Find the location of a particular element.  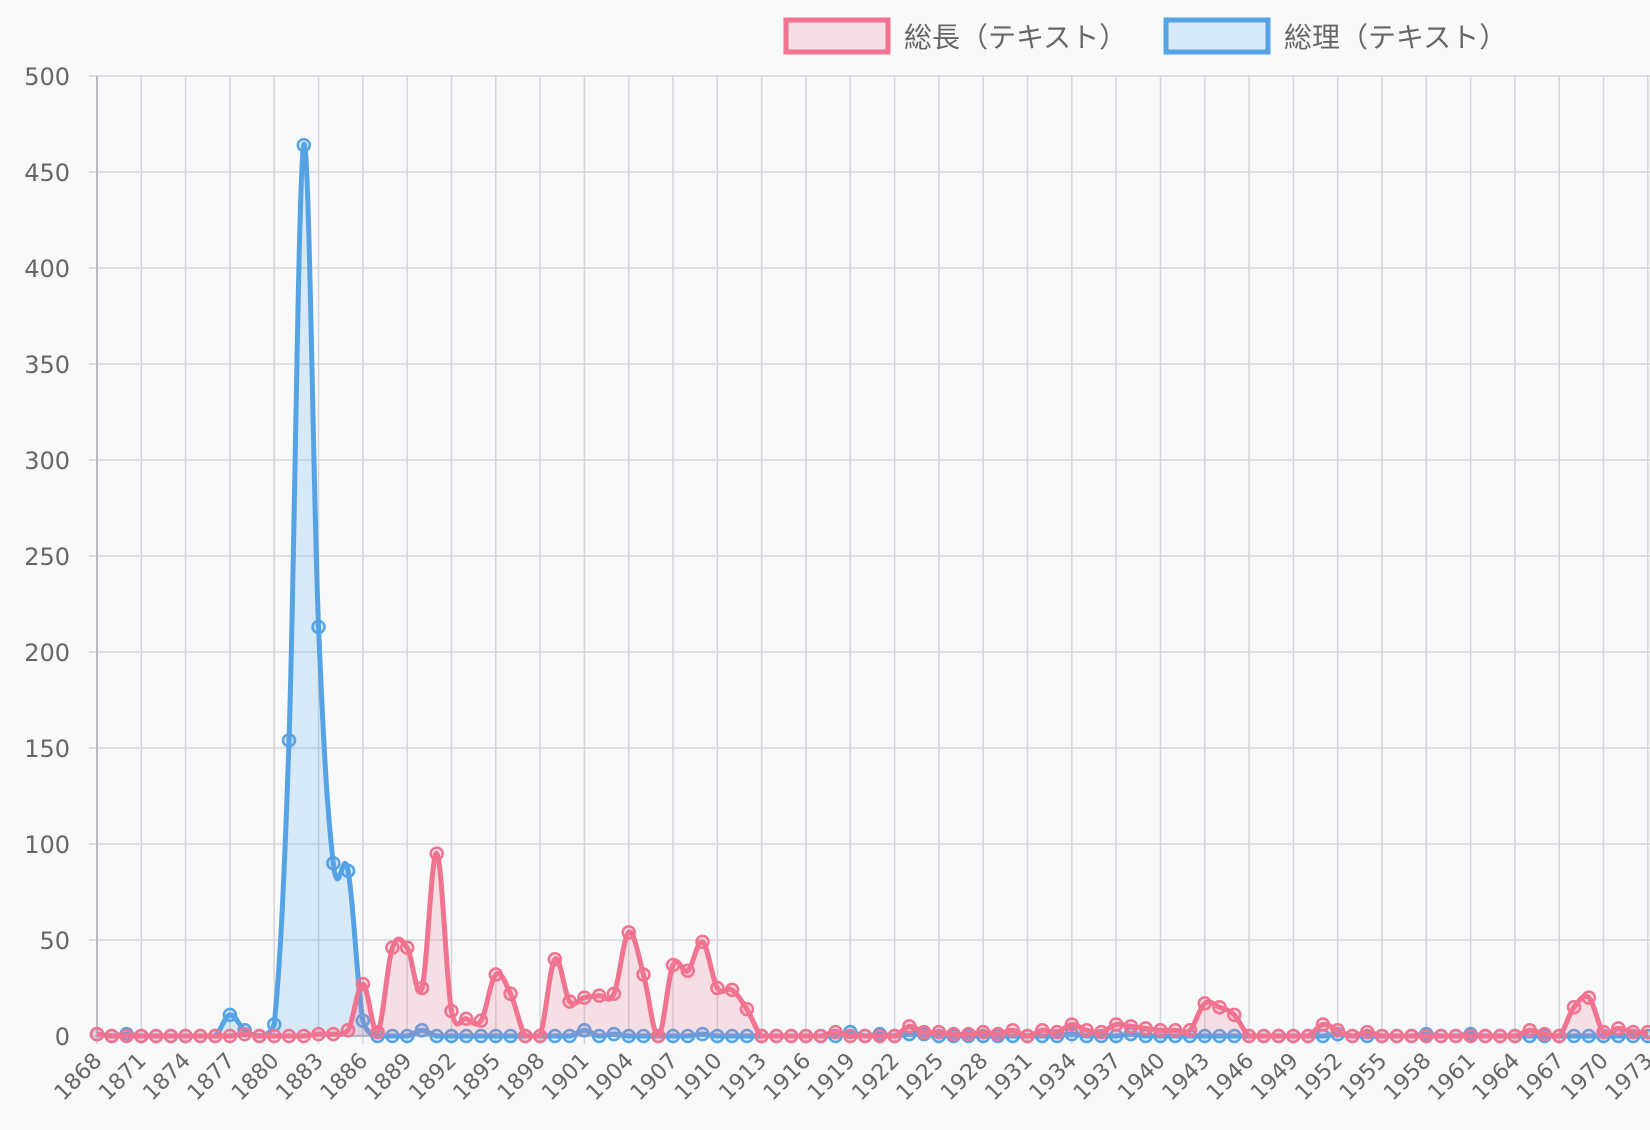

x-tick-label: 1922 is located at coordinates (876, 1077).